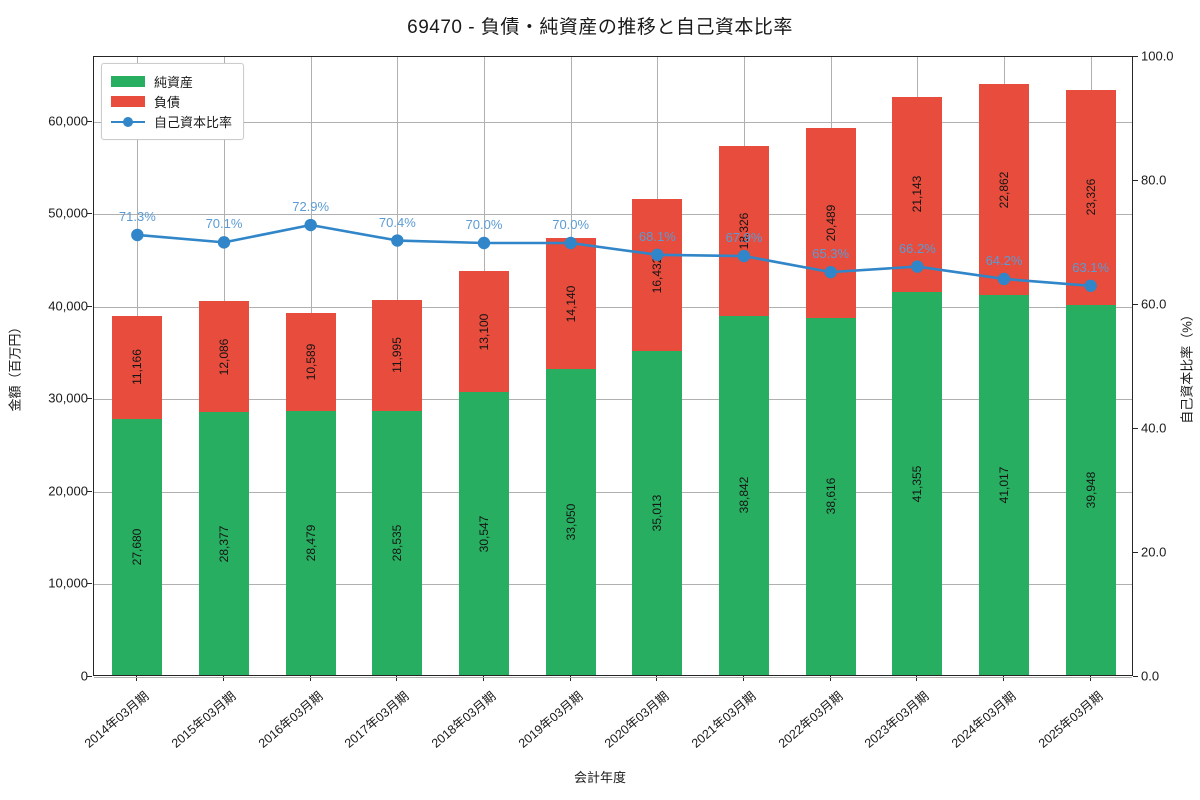  What do you see at coordinates (377, 720) in the screenshot?
I see `x-axis-tick-label: 2017年03月期` at bounding box center [377, 720].